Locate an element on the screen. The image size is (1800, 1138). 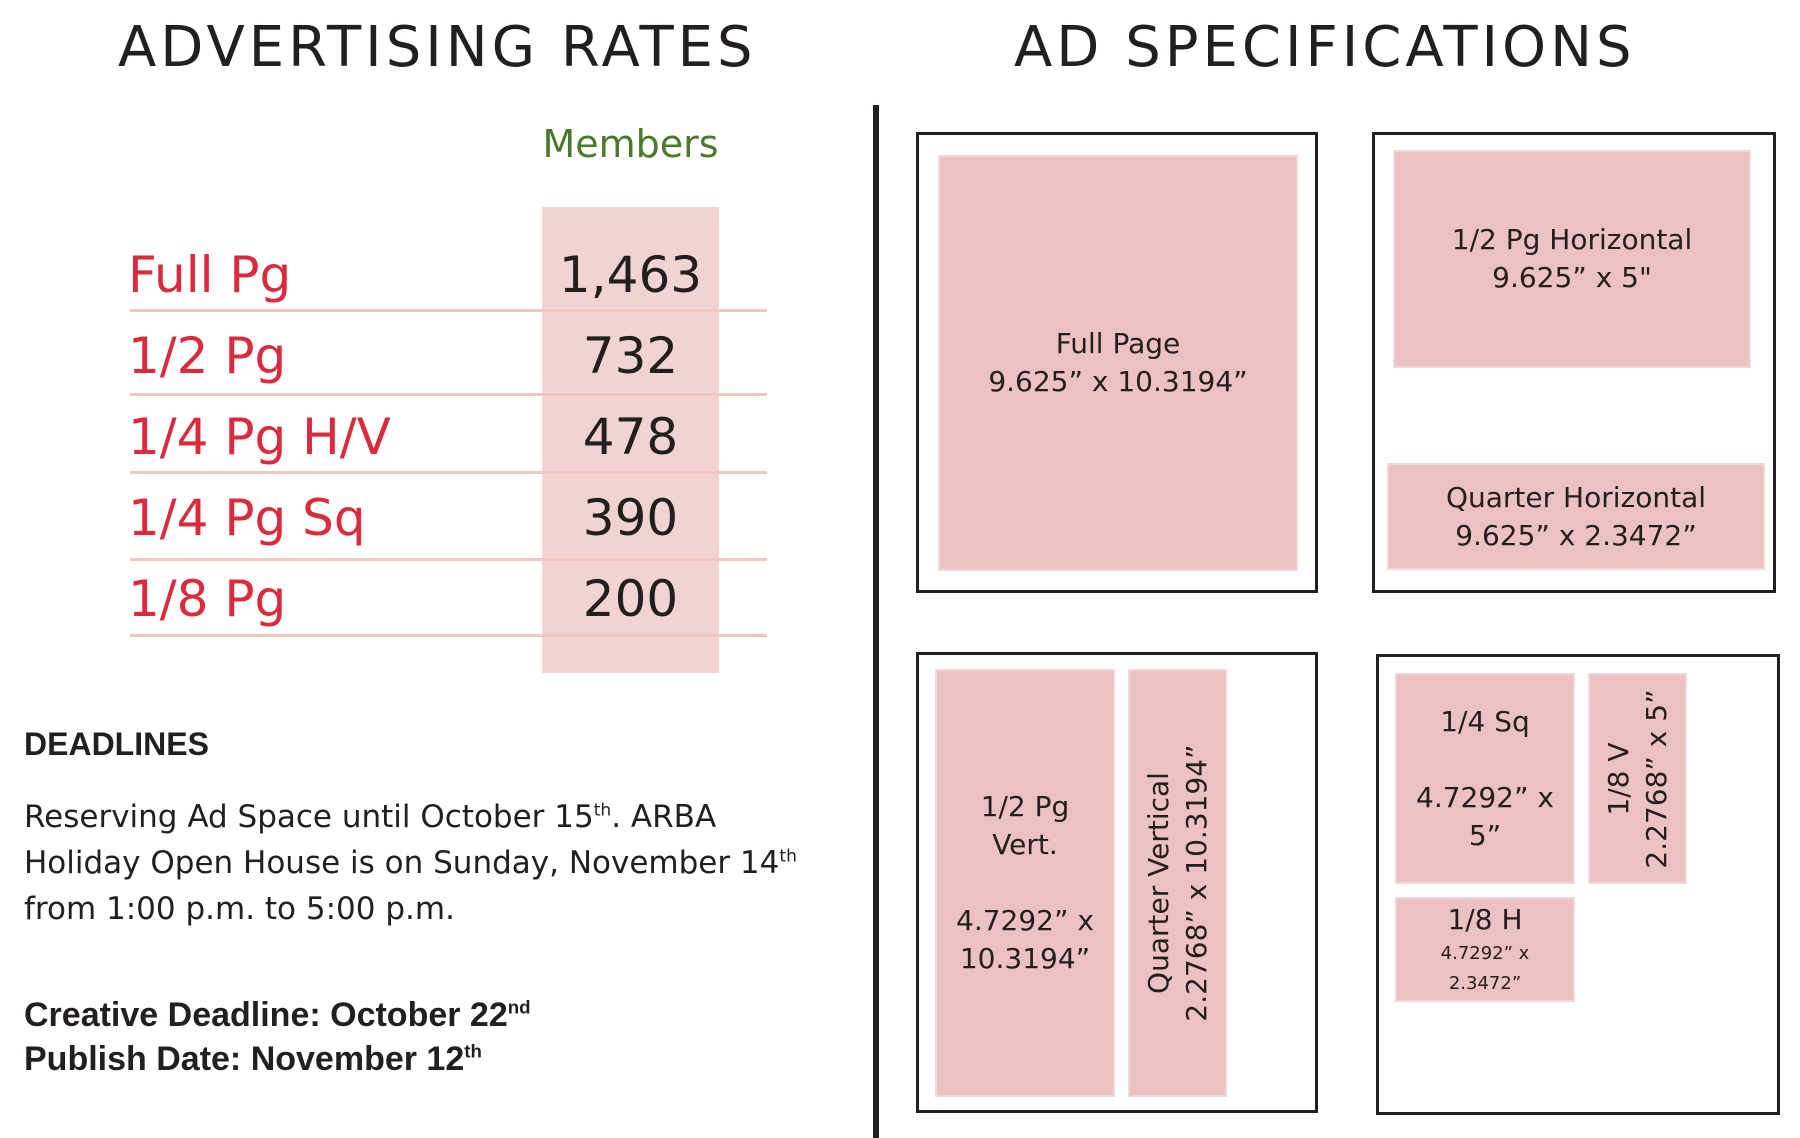
rate-label-quarter-page-hv: 1/4 Pg H/V is located at coordinates (259, 437).